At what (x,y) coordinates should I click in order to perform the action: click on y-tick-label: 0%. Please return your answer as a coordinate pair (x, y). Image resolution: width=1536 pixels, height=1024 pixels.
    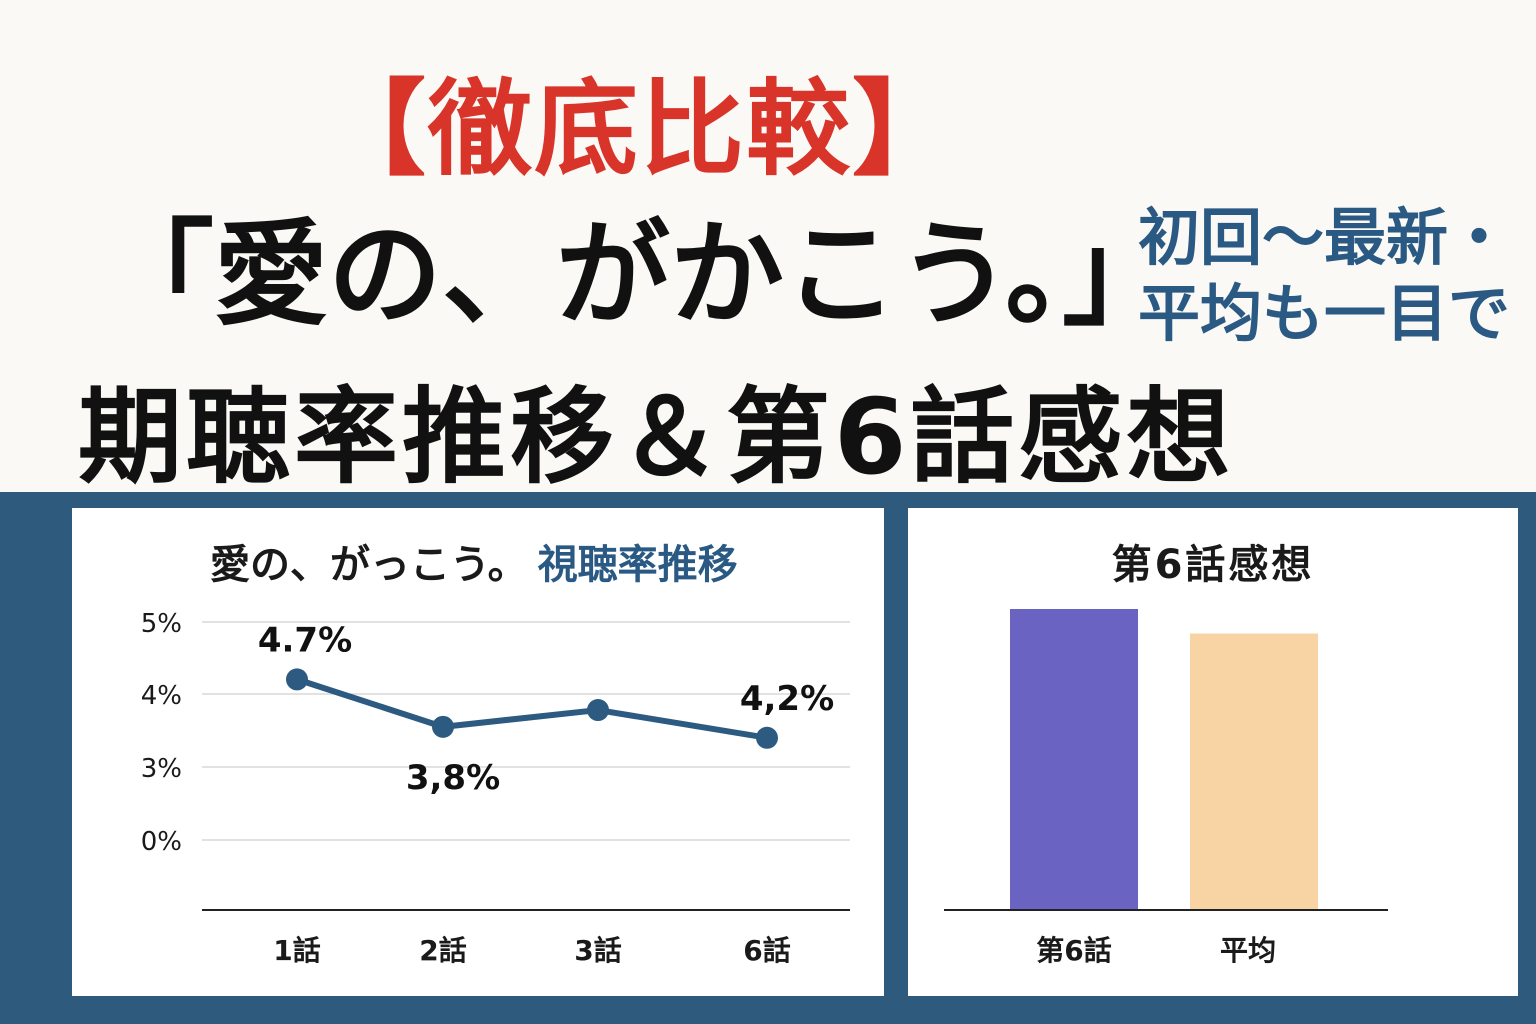
    Looking at the image, I should click on (161, 842).